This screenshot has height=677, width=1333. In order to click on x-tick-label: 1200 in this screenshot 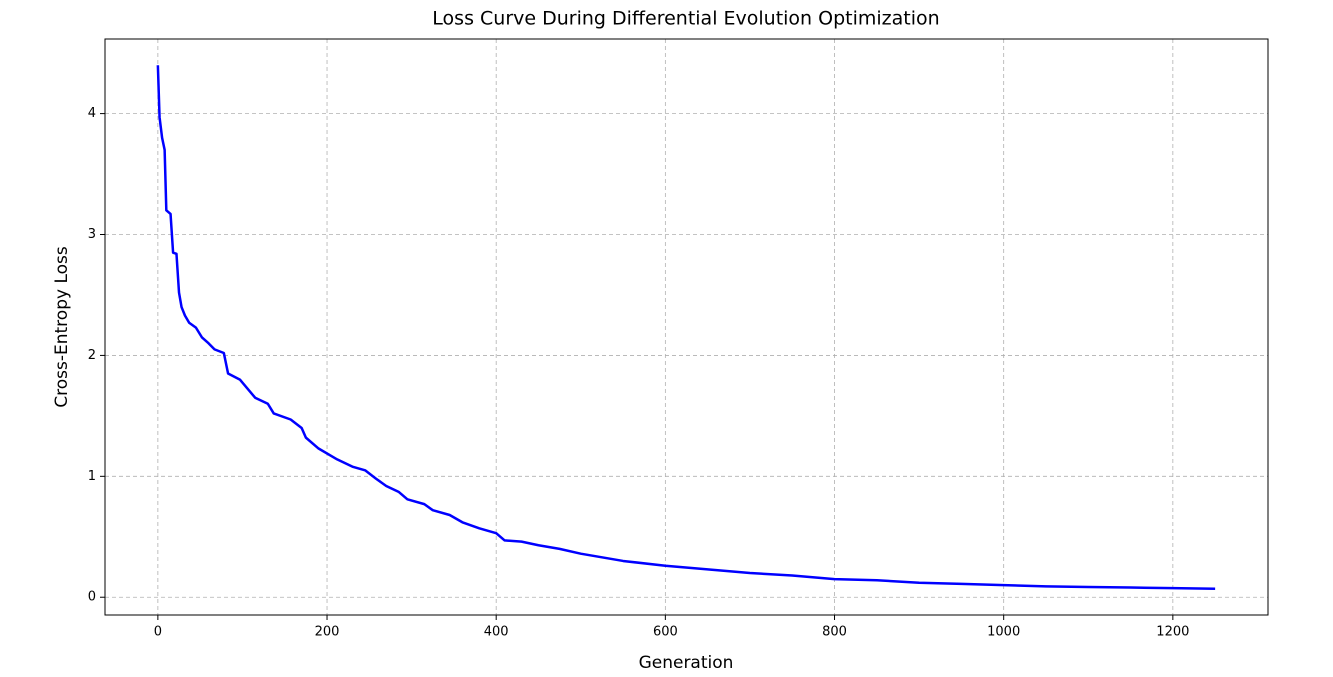, I will do `click(1172, 632)`.